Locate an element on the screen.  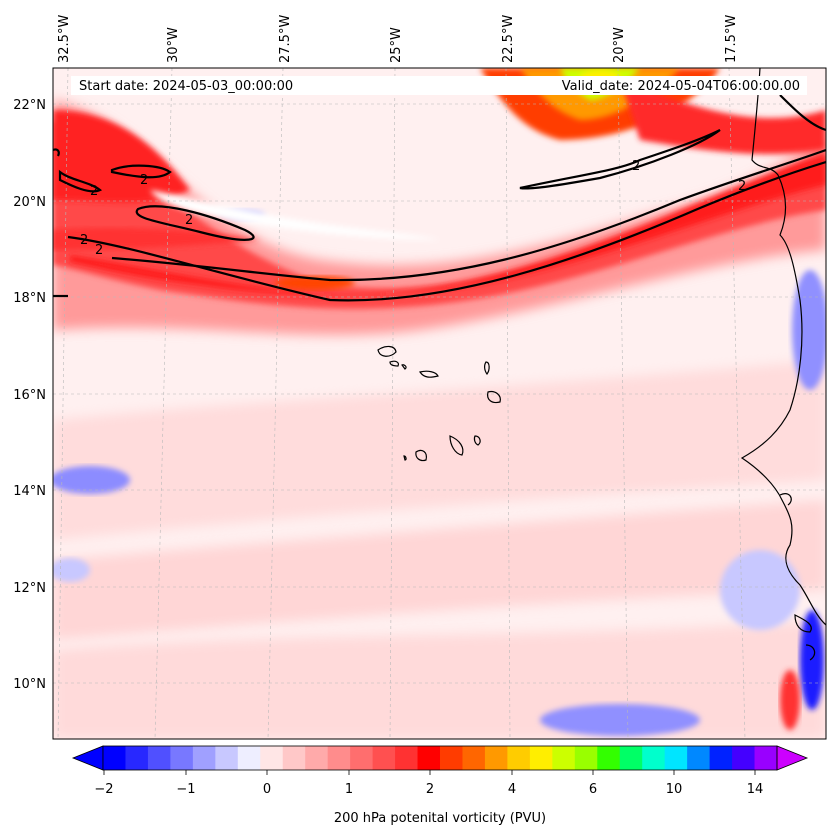
date-banner is located at coordinates (439, 85).